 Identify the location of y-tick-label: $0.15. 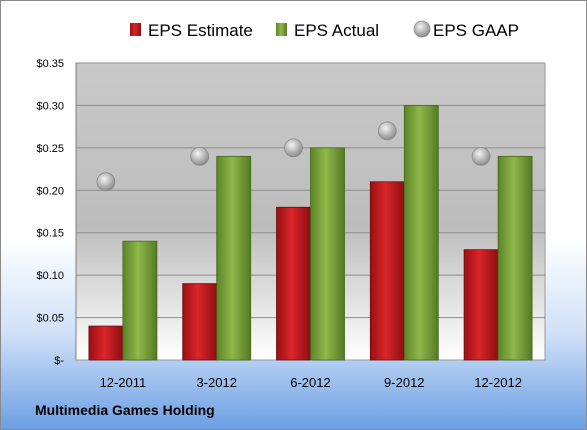
(50, 234).